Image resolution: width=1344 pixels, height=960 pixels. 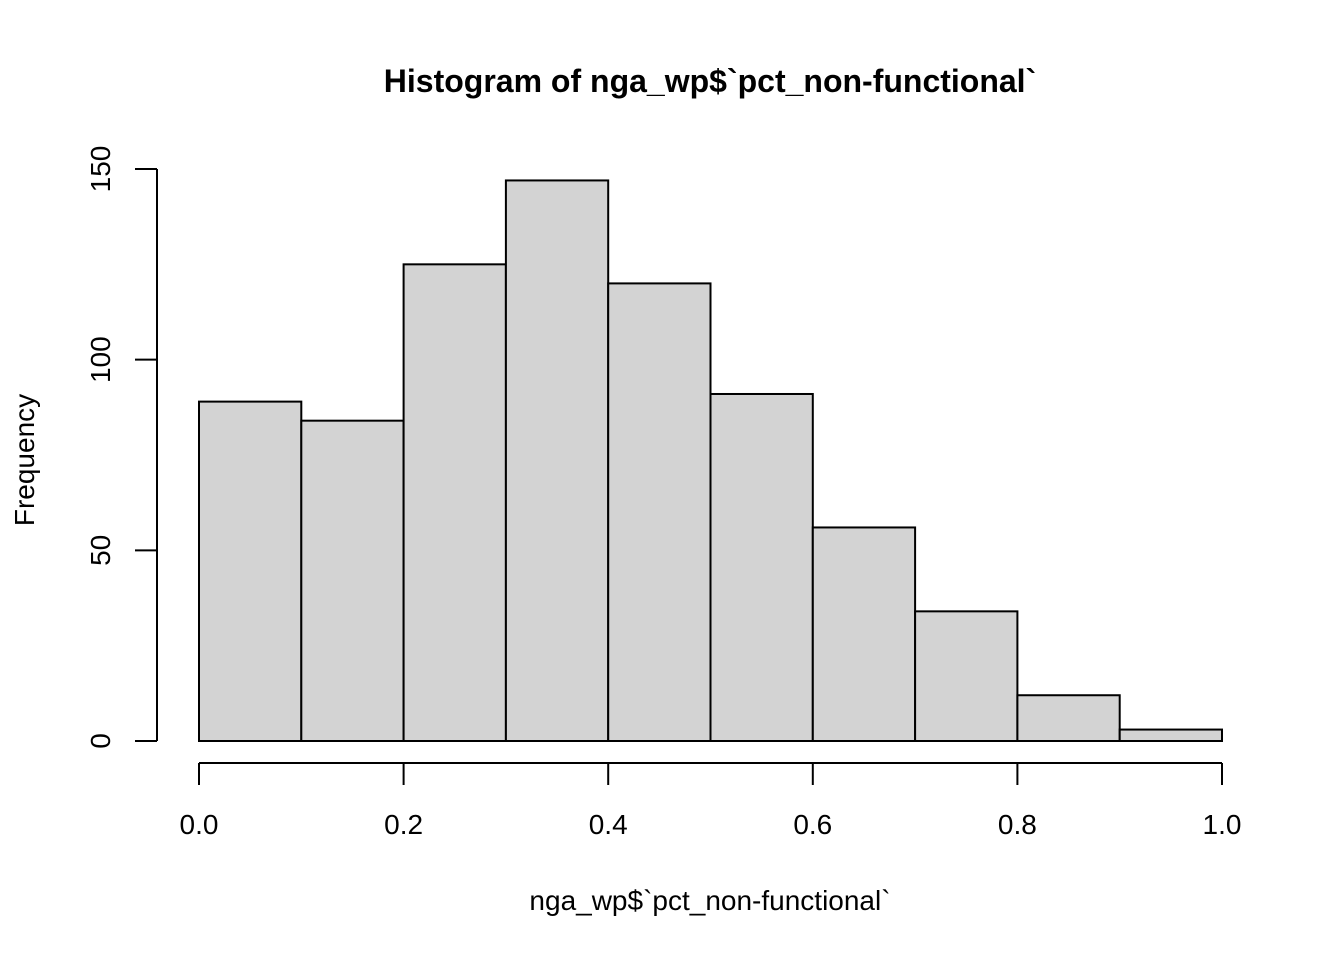 I want to click on chart-title: Histogram of nga_wp$`pct_non-functional`, so click(x=710, y=81).